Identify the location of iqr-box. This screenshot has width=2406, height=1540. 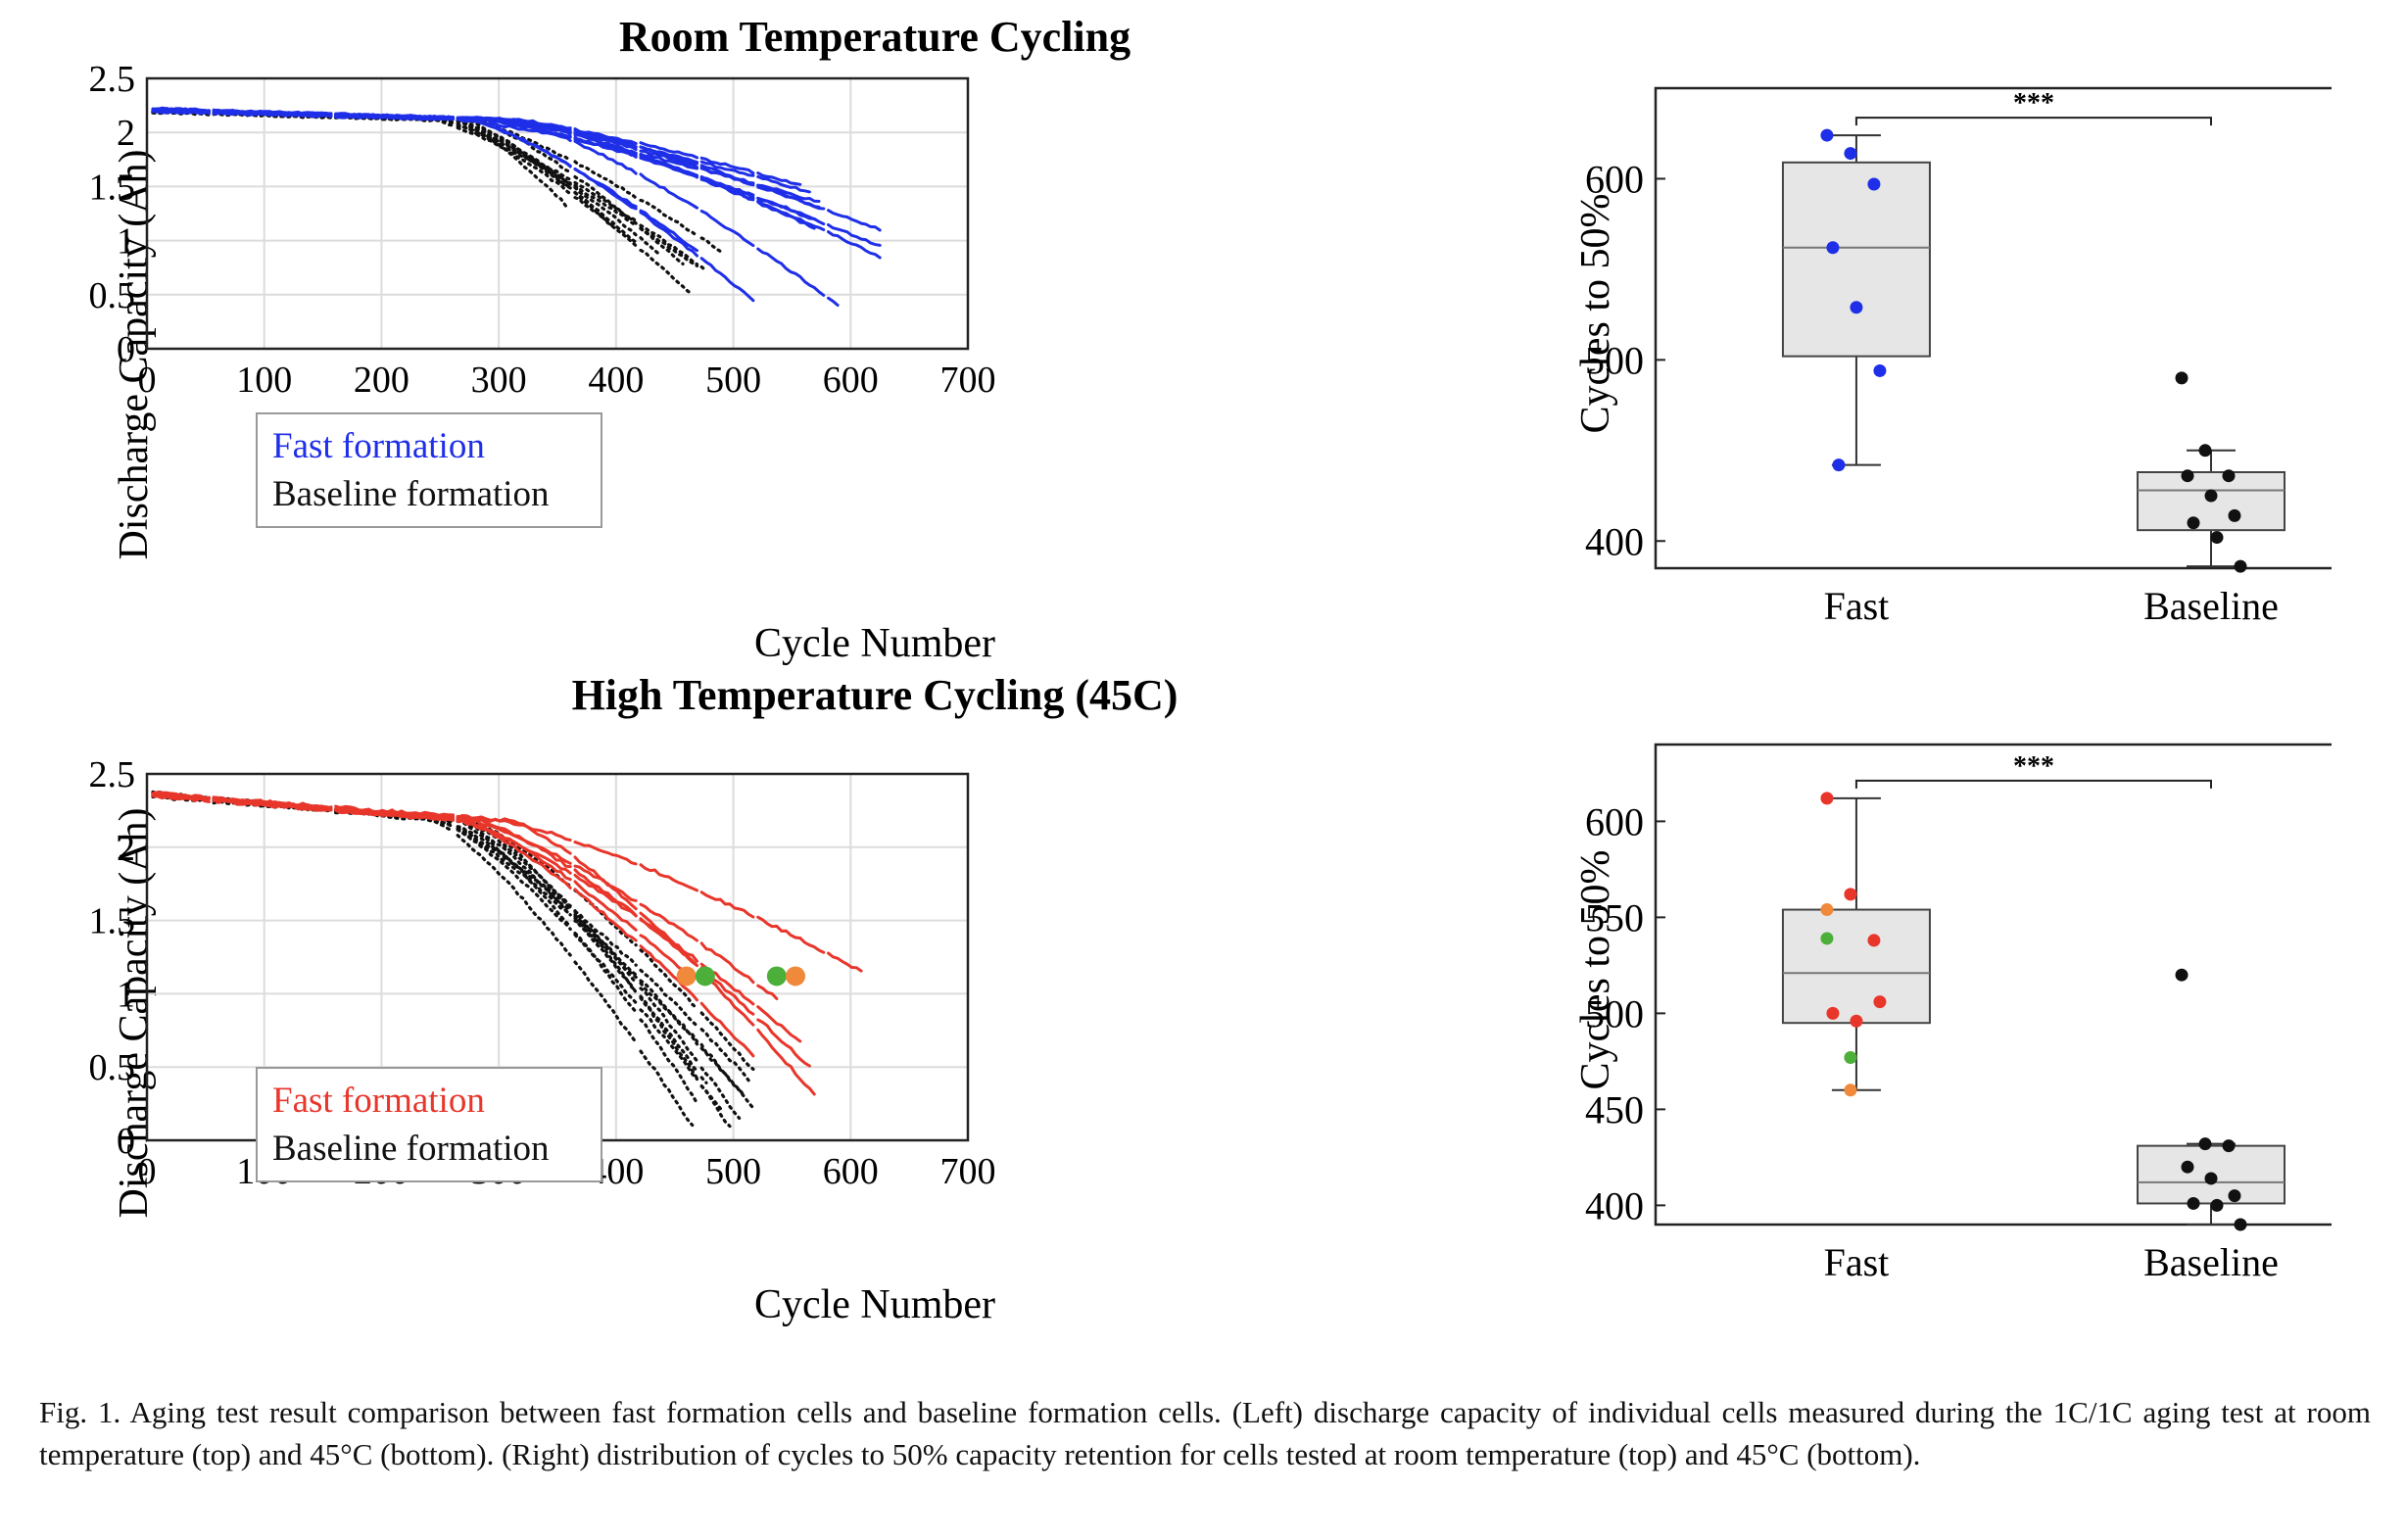
(1856, 259).